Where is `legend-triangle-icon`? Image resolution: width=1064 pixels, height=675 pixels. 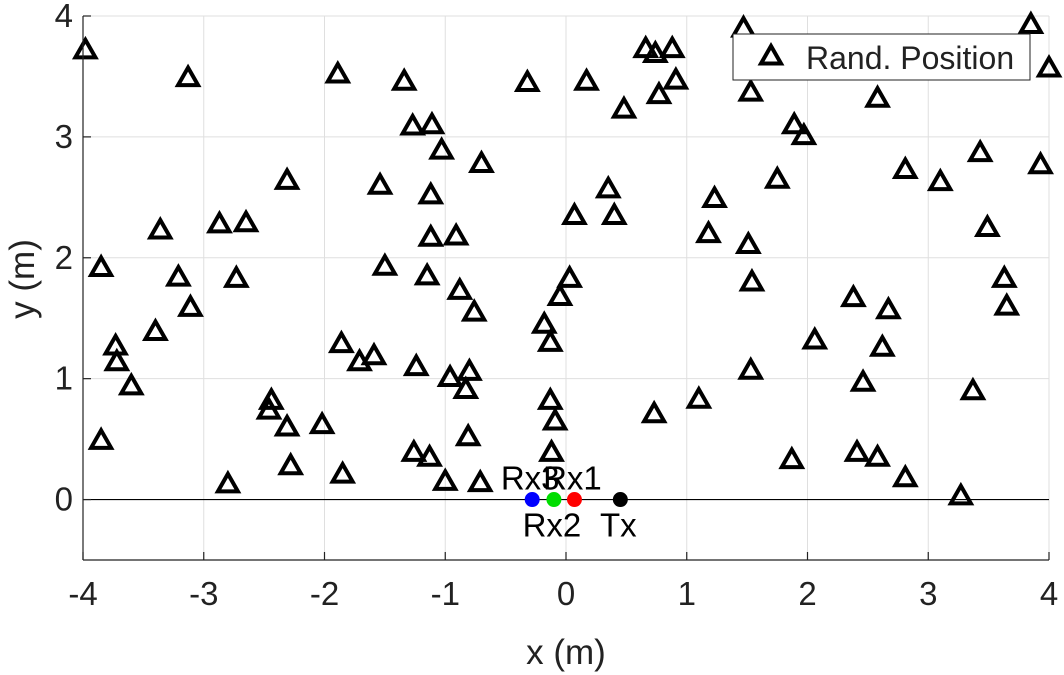
legend-triangle-icon is located at coordinates (771, 53).